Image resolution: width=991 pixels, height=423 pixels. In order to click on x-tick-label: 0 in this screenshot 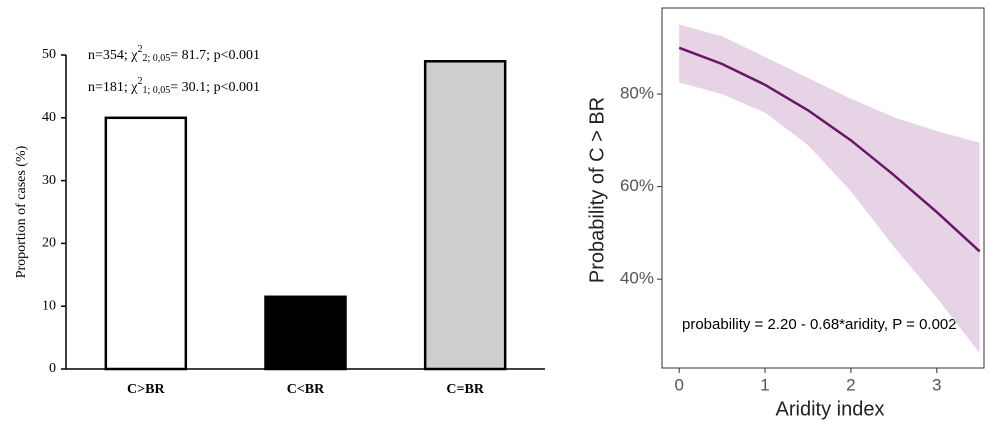, I will do `click(678, 384)`.